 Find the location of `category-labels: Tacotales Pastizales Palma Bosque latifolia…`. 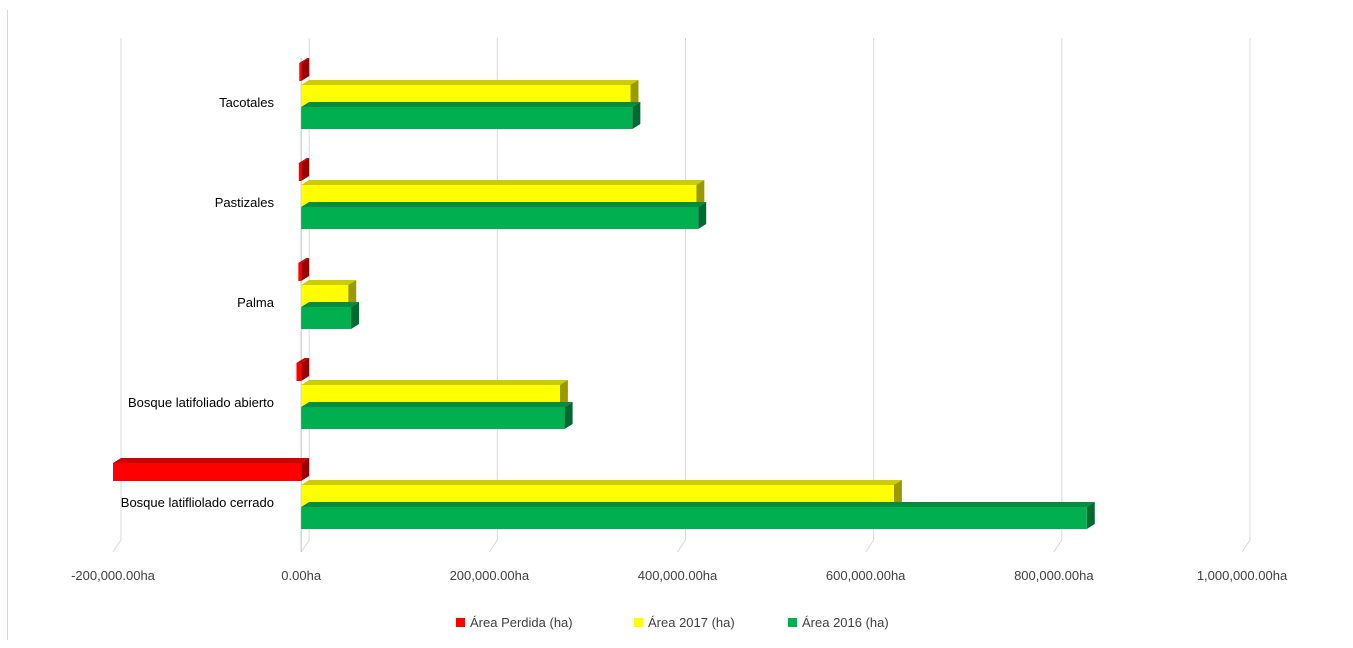

category-labels: Tacotales Pastizales Palma Bosque latifolia… is located at coordinates (198, 302).